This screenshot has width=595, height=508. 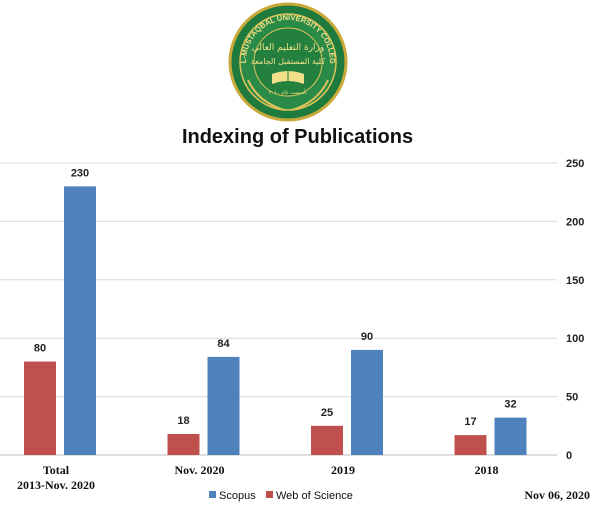 What do you see at coordinates (572, 398) in the screenshot?
I see `y-tick-label: 50` at bounding box center [572, 398].